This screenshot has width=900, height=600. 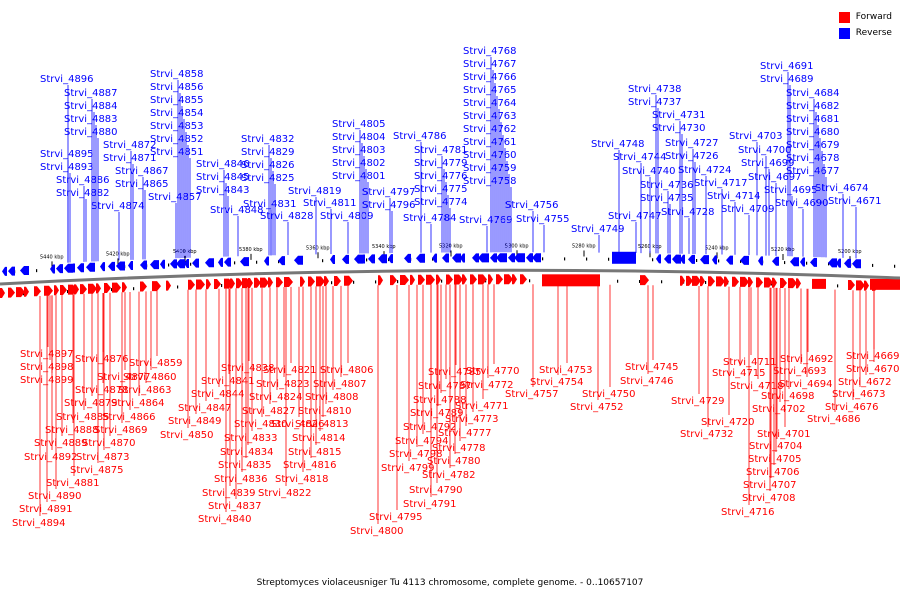 I want to click on gene-label: Strvi_4672, so click(x=865, y=382).